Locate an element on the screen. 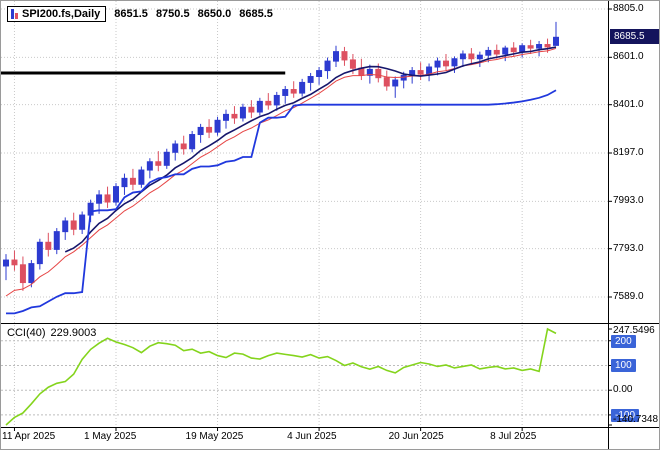  indicator-label: CCI(40) 229.9003 is located at coordinates (51, 333).